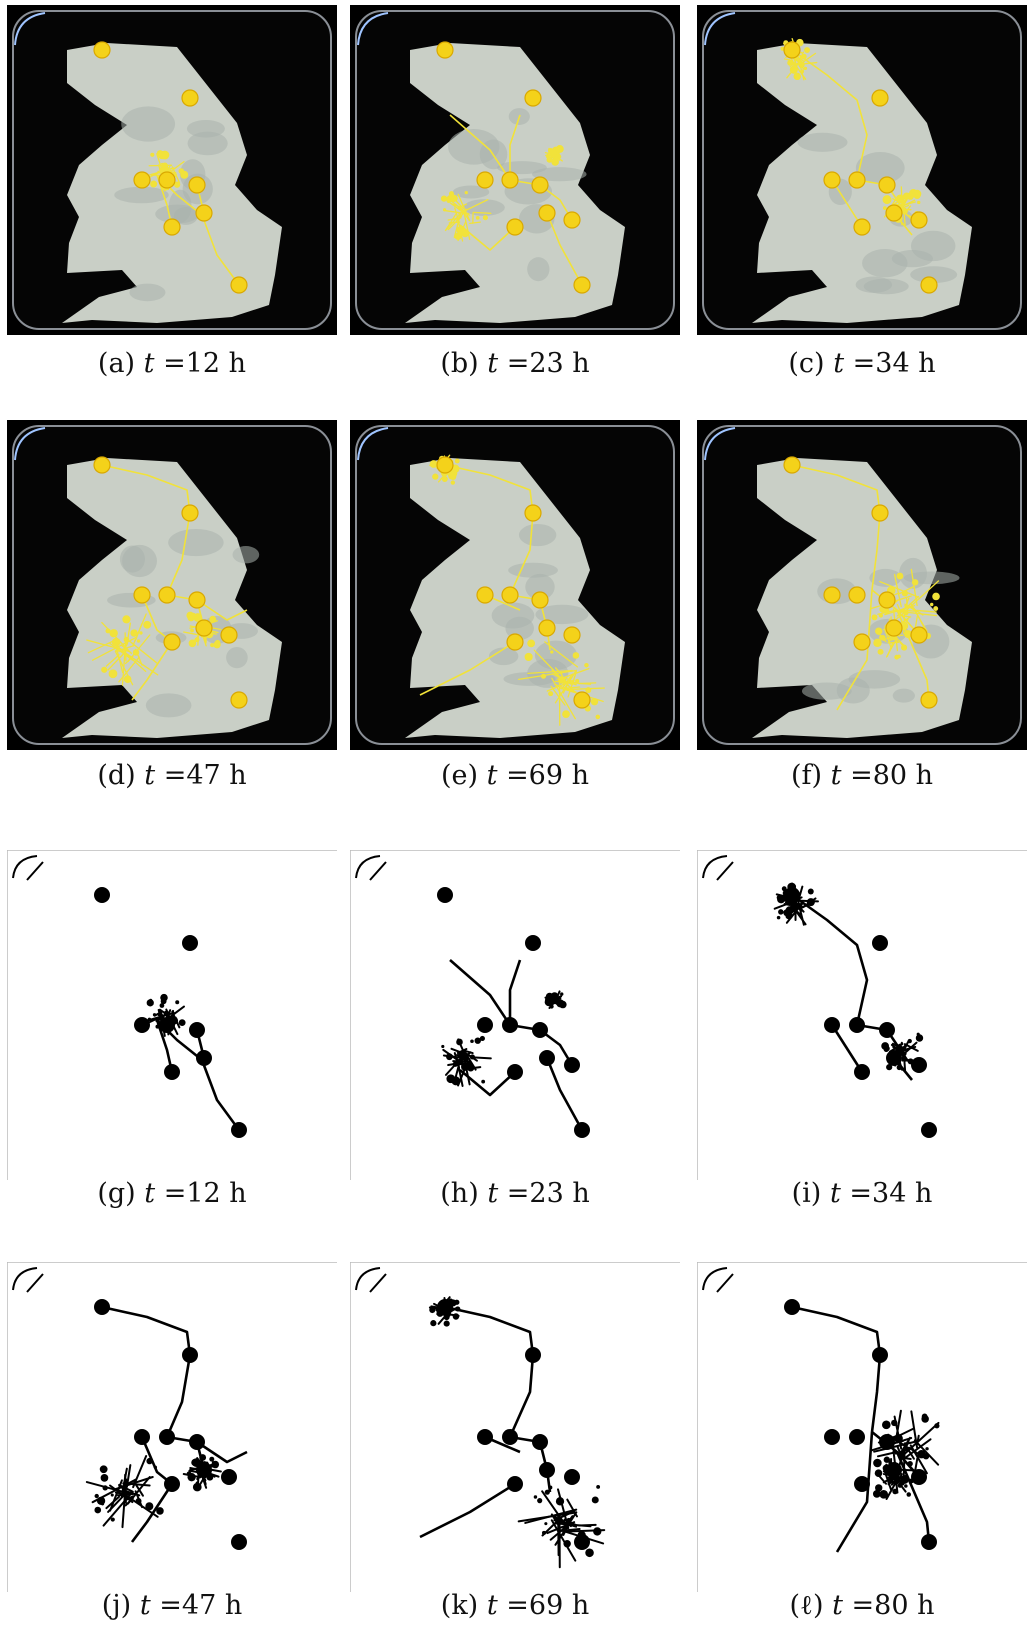 This screenshot has width=1032, height=1650. What do you see at coordinates (891, 1193) in the screenshot?
I see `caption-time: =34 h` at bounding box center [891, 1193].